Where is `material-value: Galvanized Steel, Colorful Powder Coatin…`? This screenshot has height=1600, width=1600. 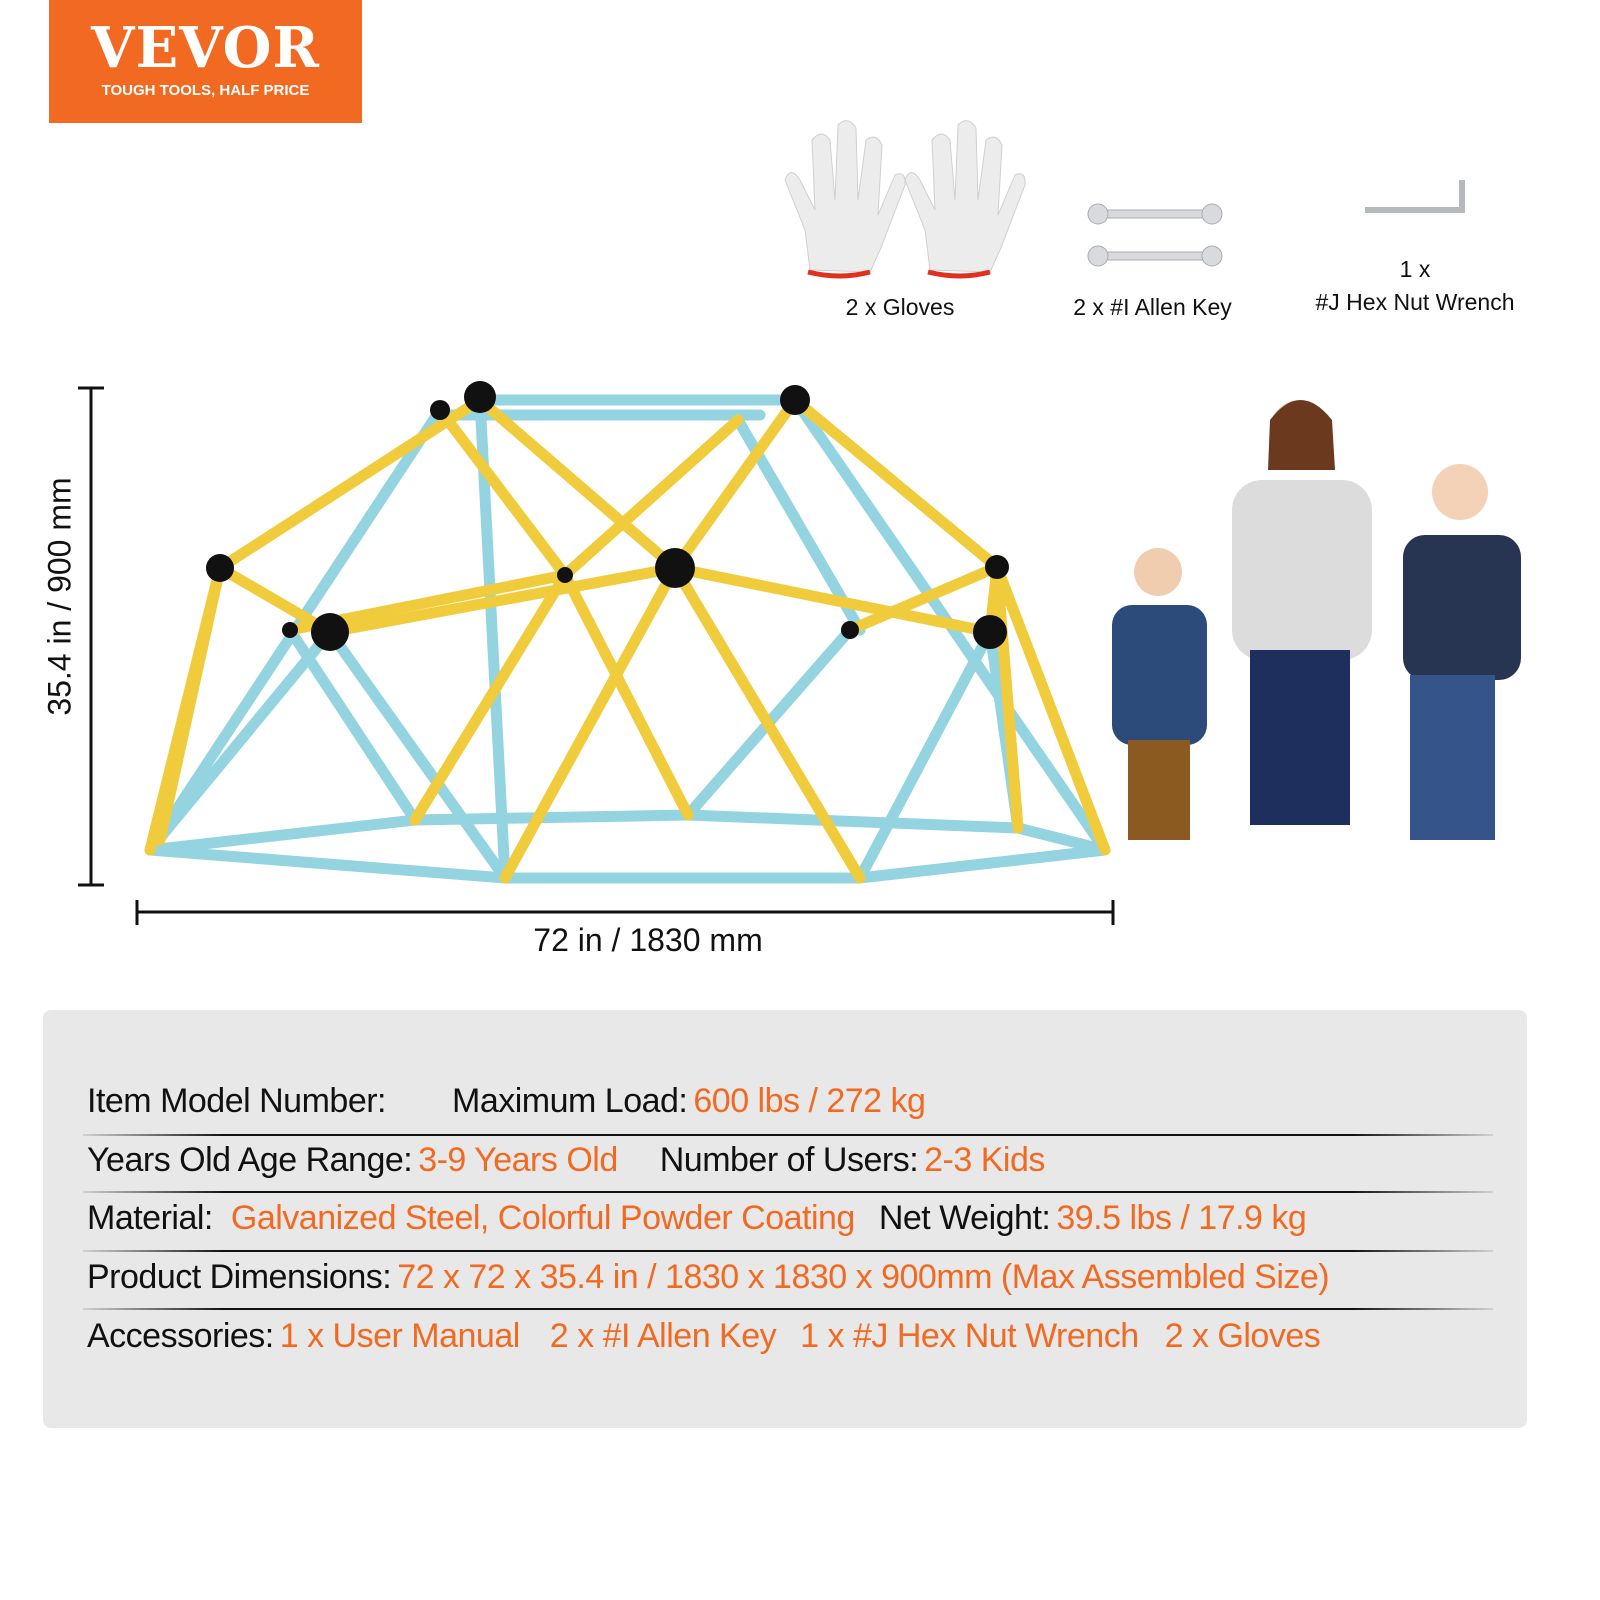 material-value: Galvanized Steel, Colorful Powder Coatin… is located at coordinates (542, 1218).